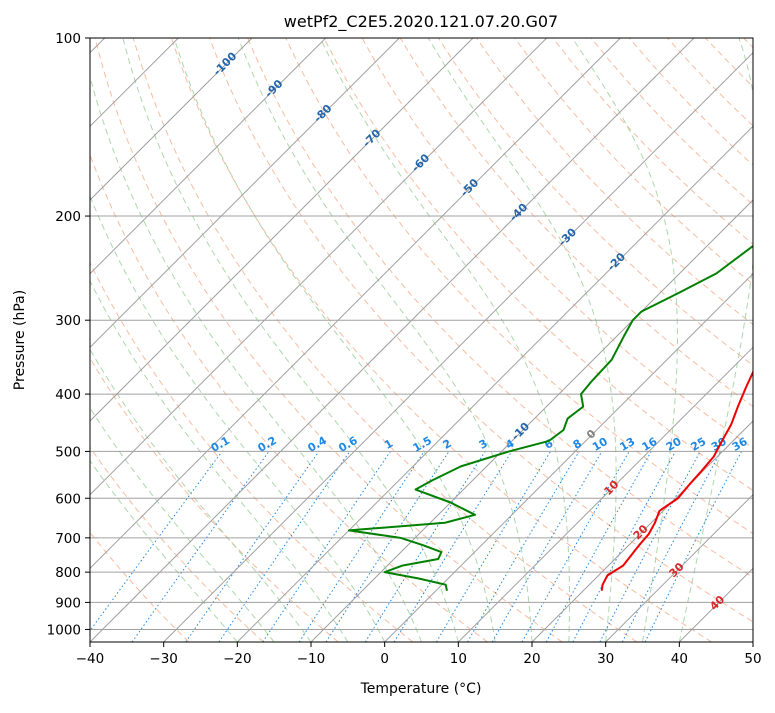 This screenshot has width=775, height=713. Describe the element at coordinates (447, 444) in the screenshot. I see `mixing-ratio-label: 2` at that location.